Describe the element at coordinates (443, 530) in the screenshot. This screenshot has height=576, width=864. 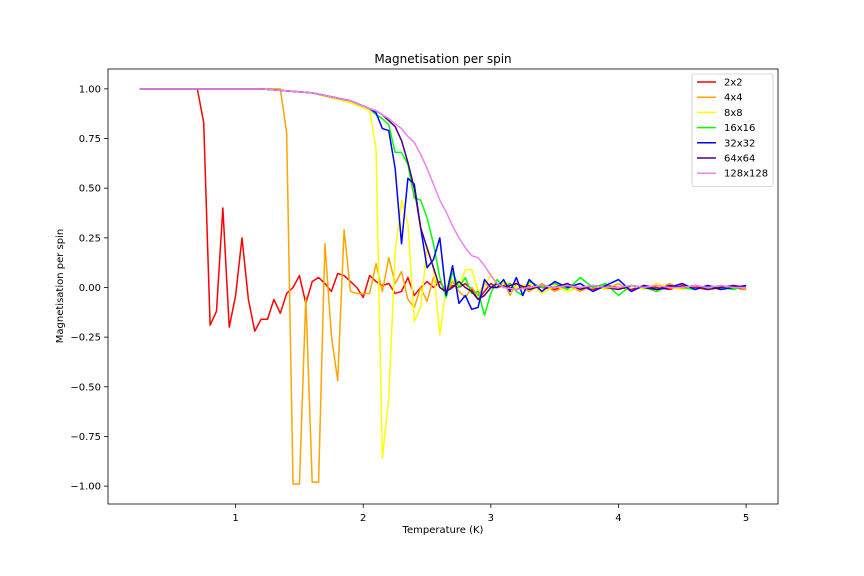
I see `x-axis-label: Temperature (K)` at that location.